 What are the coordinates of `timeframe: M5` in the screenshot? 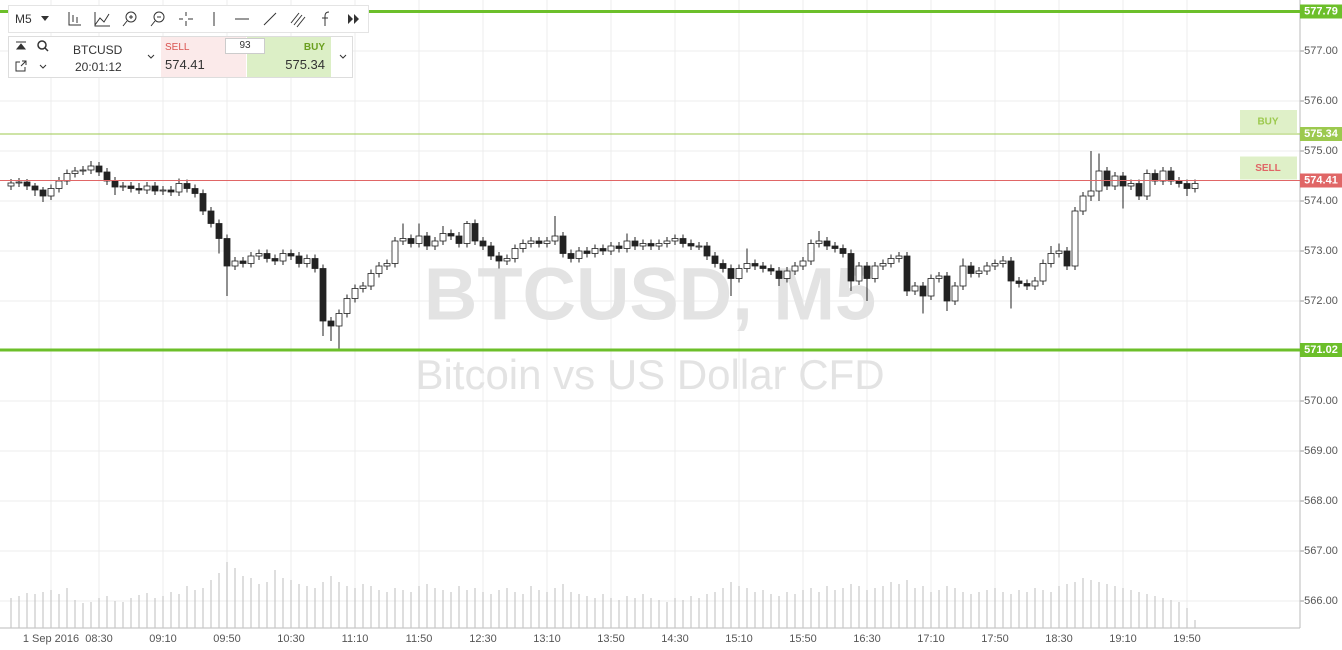 It's located at (23, 19).